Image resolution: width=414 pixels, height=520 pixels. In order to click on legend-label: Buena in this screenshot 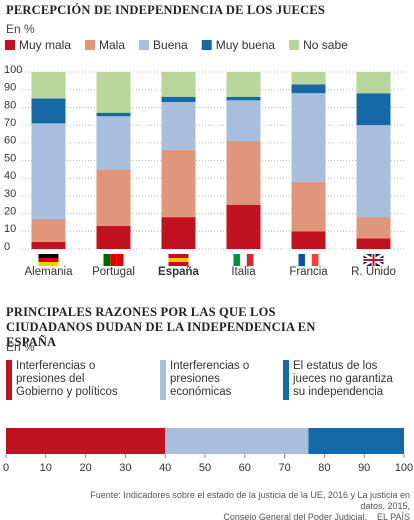, I will do `click(170, 45)`.